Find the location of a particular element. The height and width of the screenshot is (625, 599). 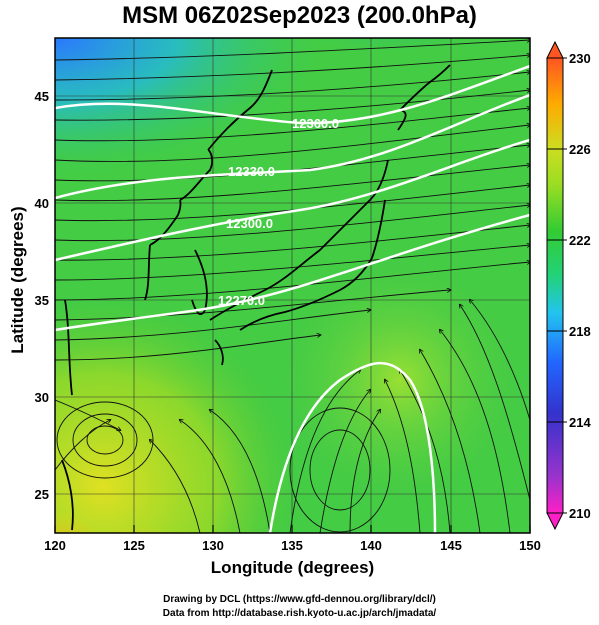

colorbar-tick-label: 210 is located at coordinates (580, 513).